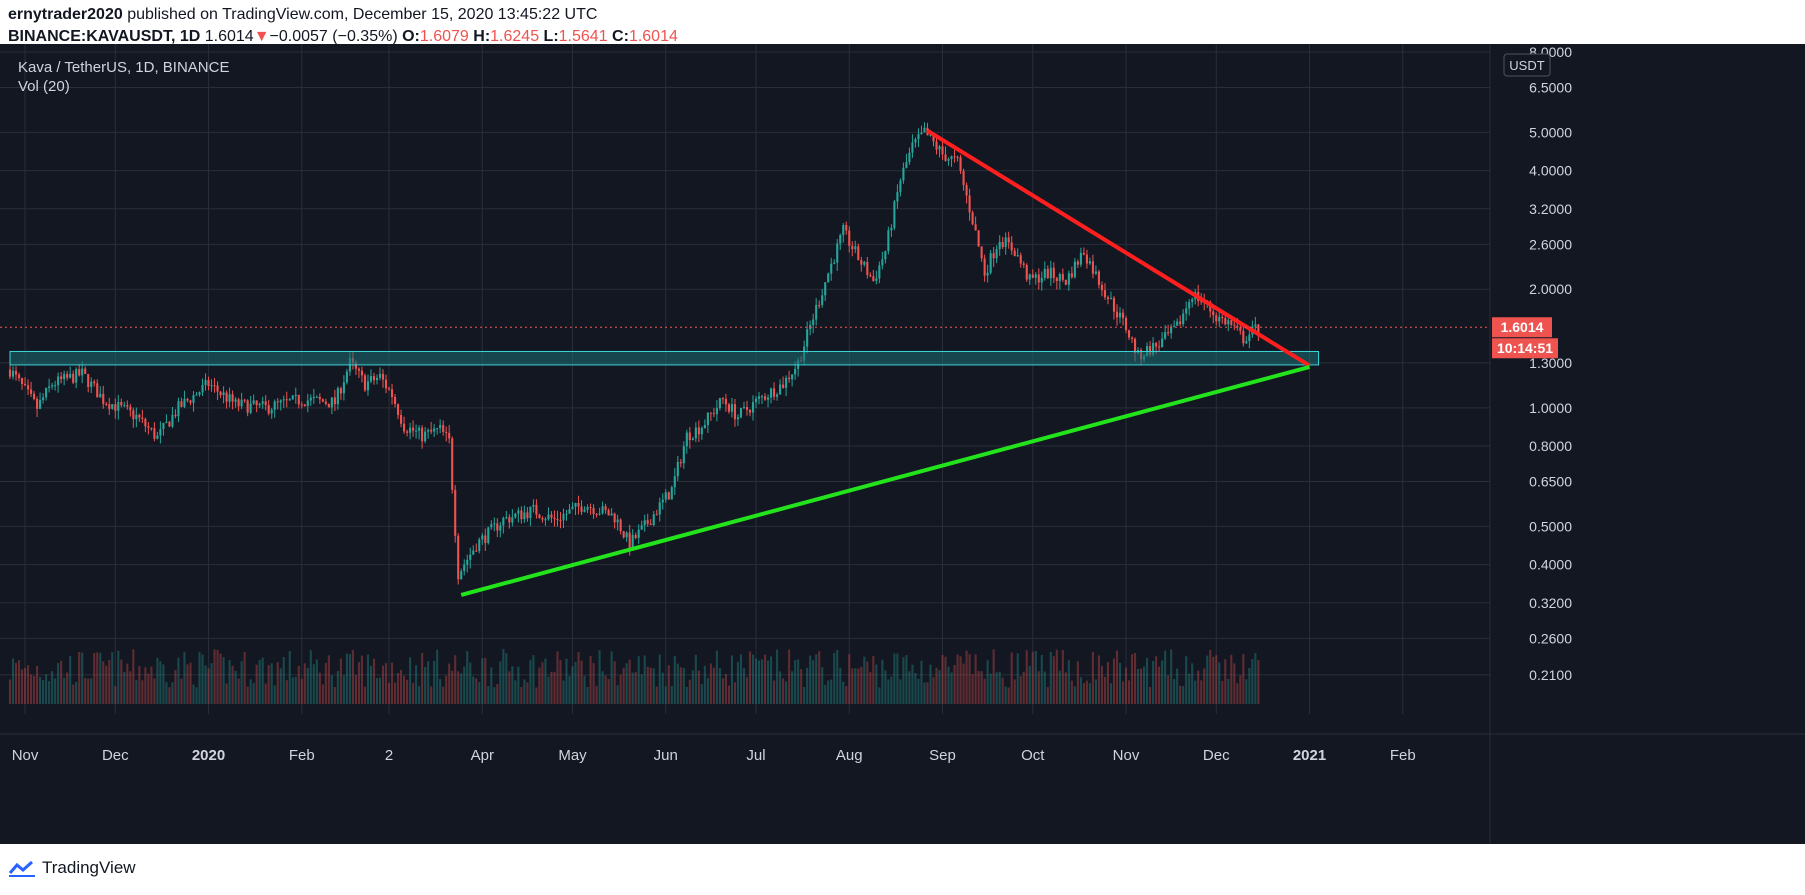 The height and width of the screenshot is (895, 1805). What do you see at coordinates (1527, 65) in the screenshot?
I see `currency-badge` at bounding box center [1527, 65].